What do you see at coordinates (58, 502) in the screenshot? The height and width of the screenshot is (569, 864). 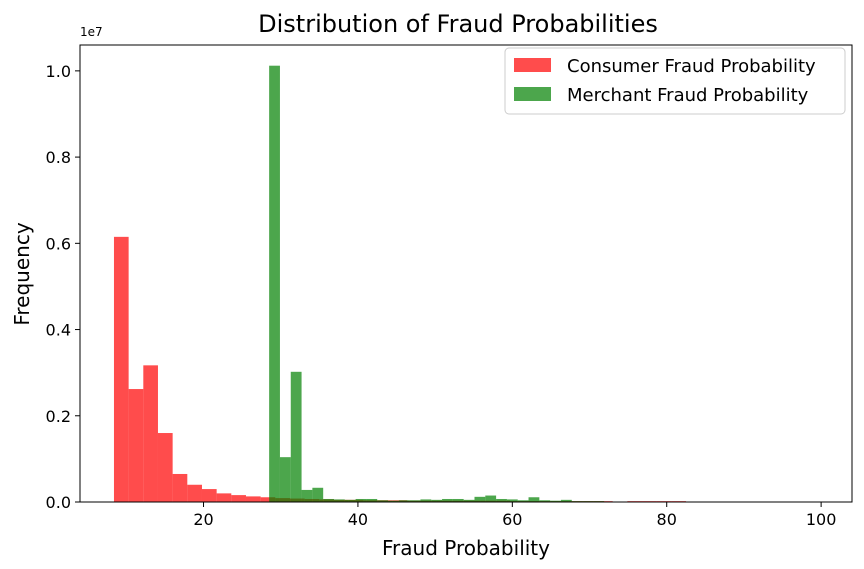 I see `y-tick-label: 0.0` at bounding box center [58, 502].